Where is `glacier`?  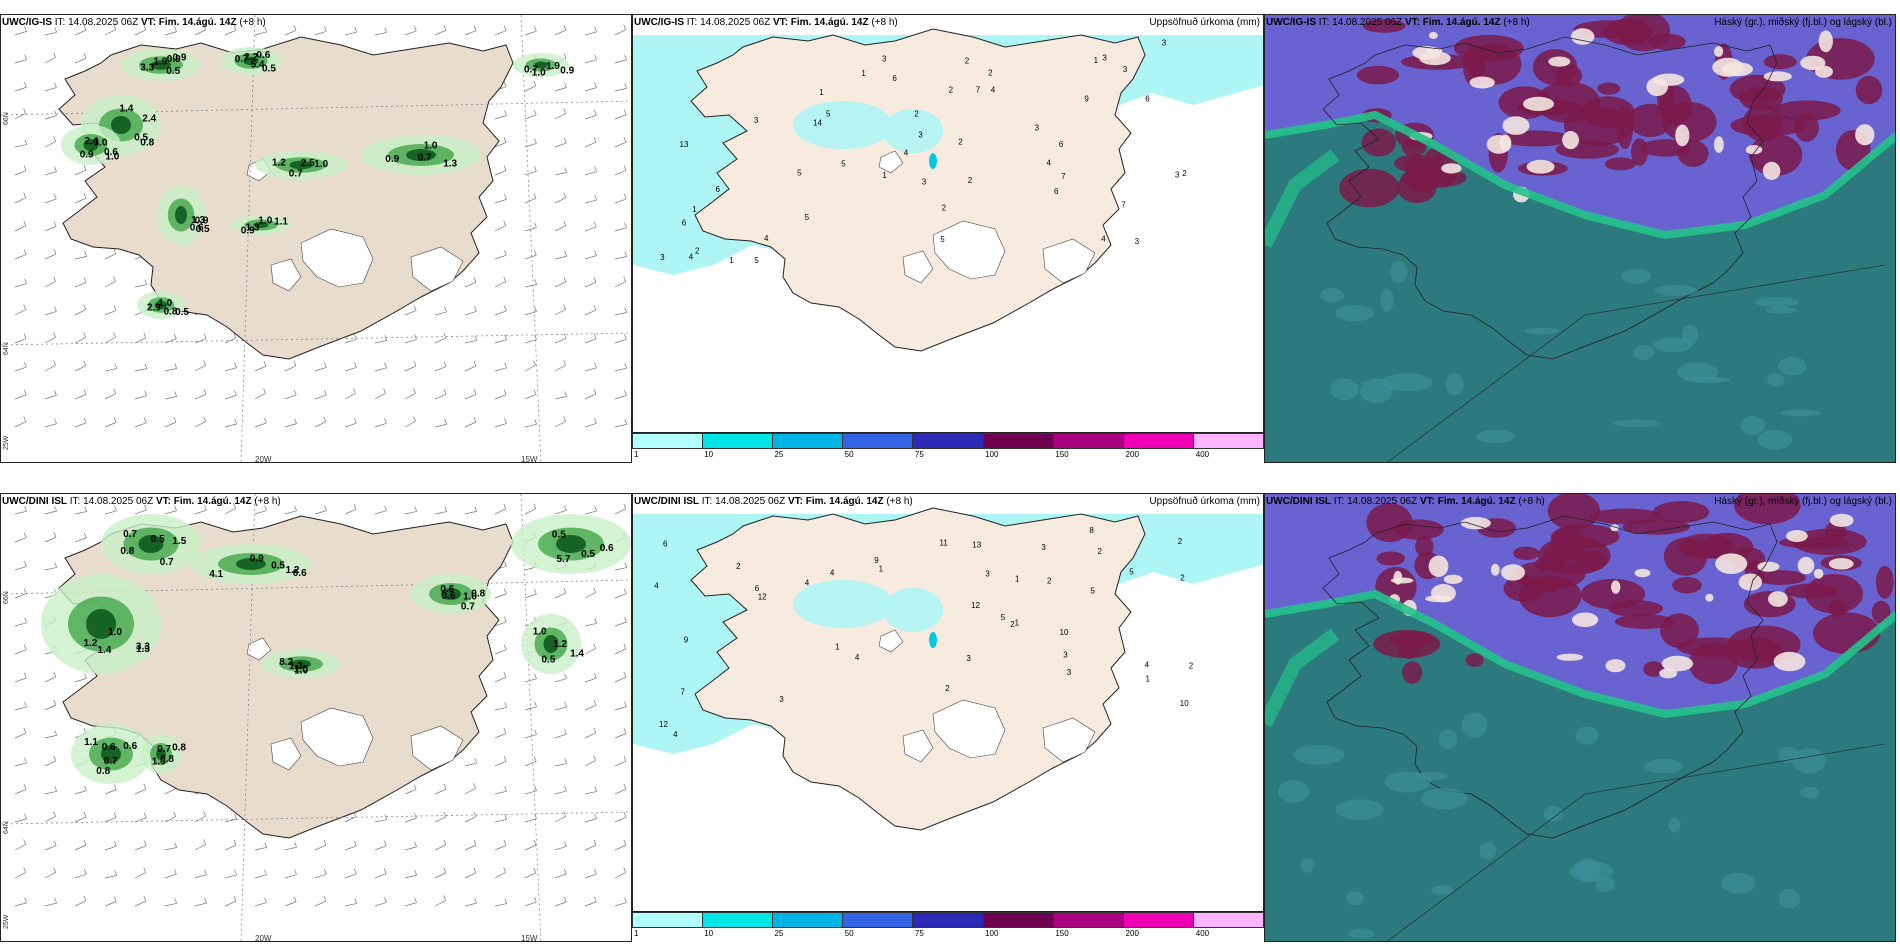 glacier is located at coordinates (969, 250).